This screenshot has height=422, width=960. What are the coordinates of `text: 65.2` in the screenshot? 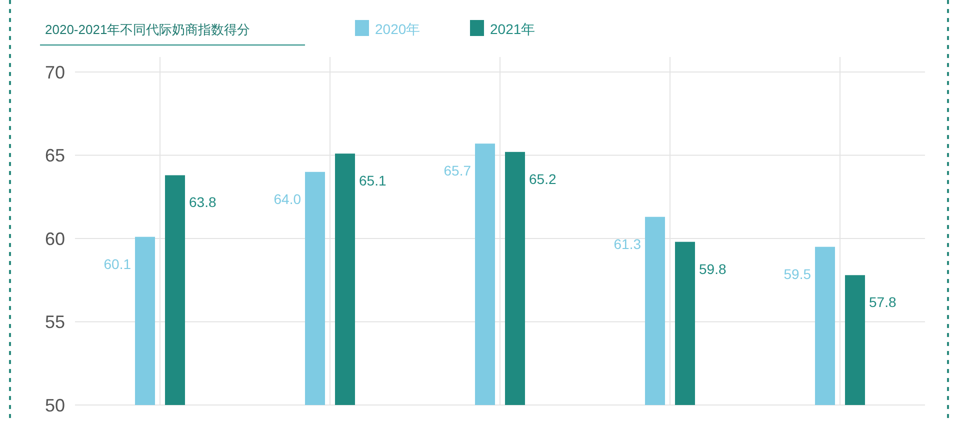 It's located at (542, 178).